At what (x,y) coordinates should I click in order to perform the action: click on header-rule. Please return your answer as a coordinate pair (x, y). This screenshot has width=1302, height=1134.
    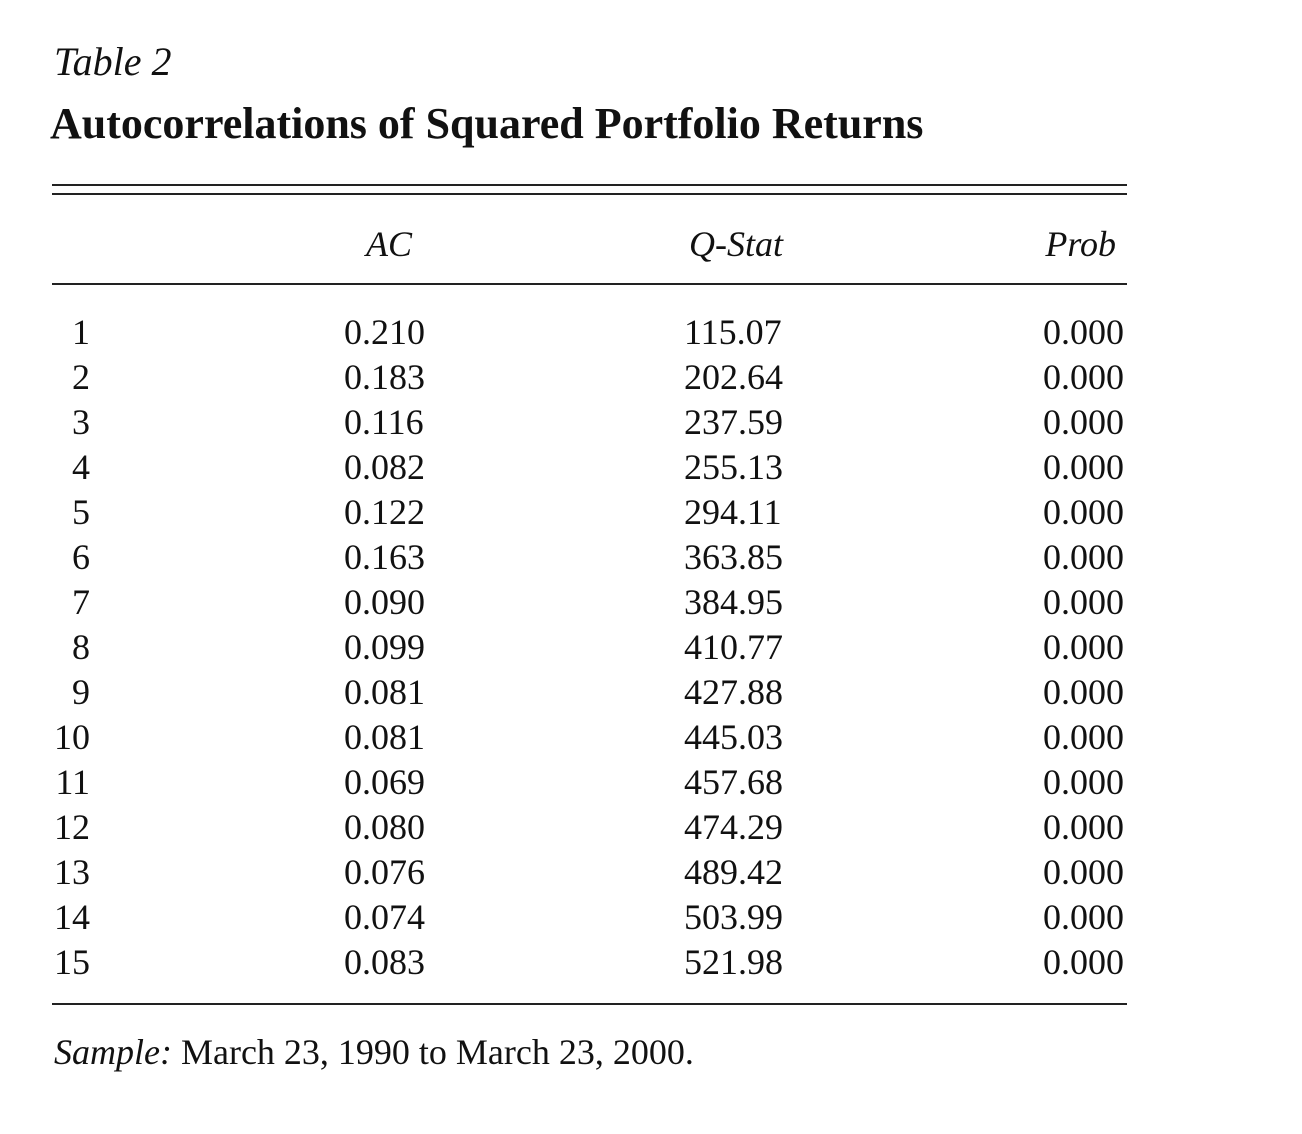
    Looking at the image, I should click on (589, 284).